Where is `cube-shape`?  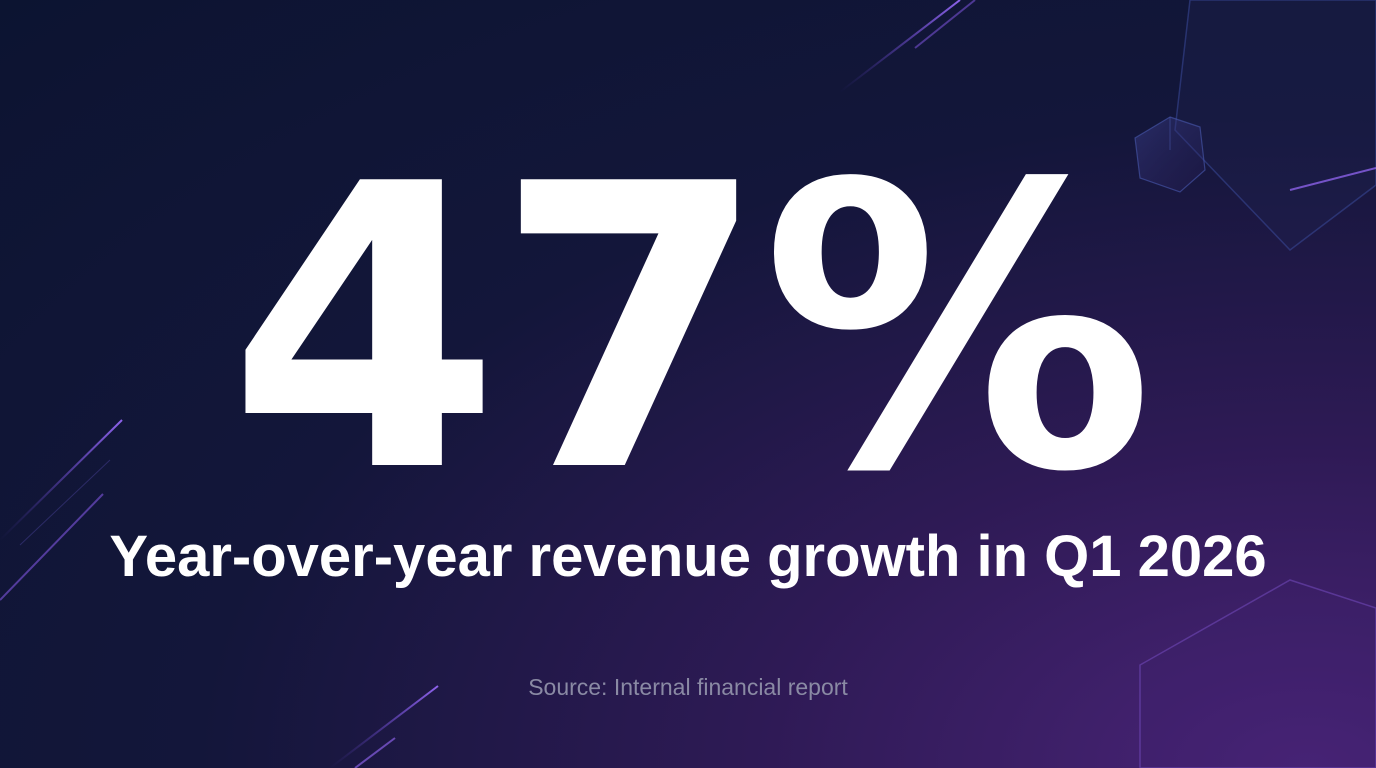
cube-shape is located at coordinates (1170, 154).